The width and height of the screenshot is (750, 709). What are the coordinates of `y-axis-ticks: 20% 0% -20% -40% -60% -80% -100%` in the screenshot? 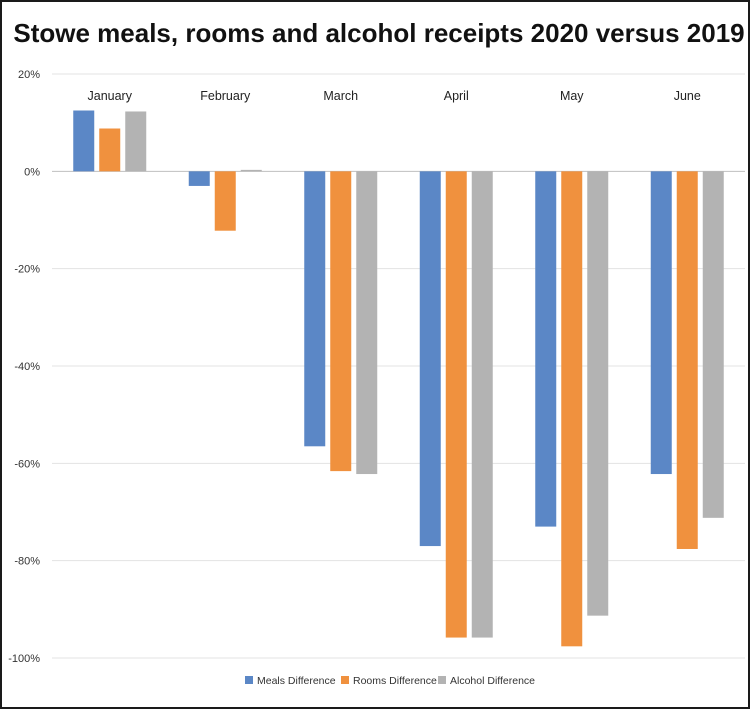 It's located at (24, 367).